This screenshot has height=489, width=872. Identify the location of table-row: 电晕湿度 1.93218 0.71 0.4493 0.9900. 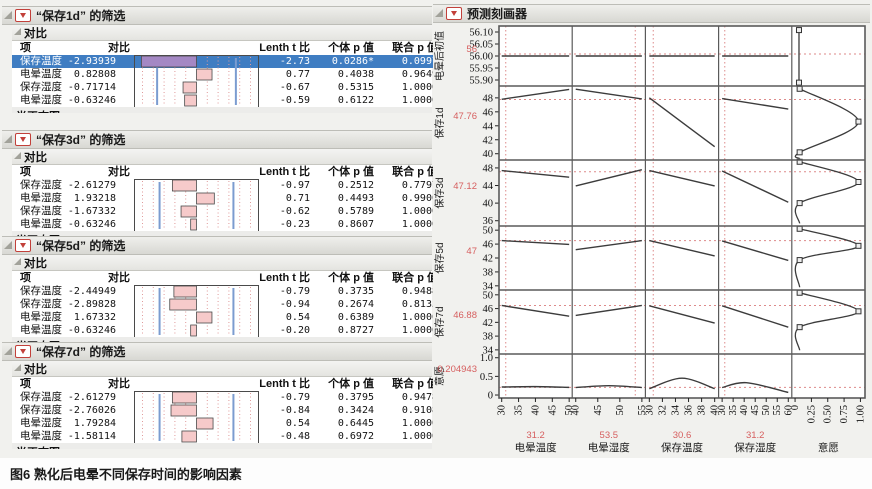
(225, 198).